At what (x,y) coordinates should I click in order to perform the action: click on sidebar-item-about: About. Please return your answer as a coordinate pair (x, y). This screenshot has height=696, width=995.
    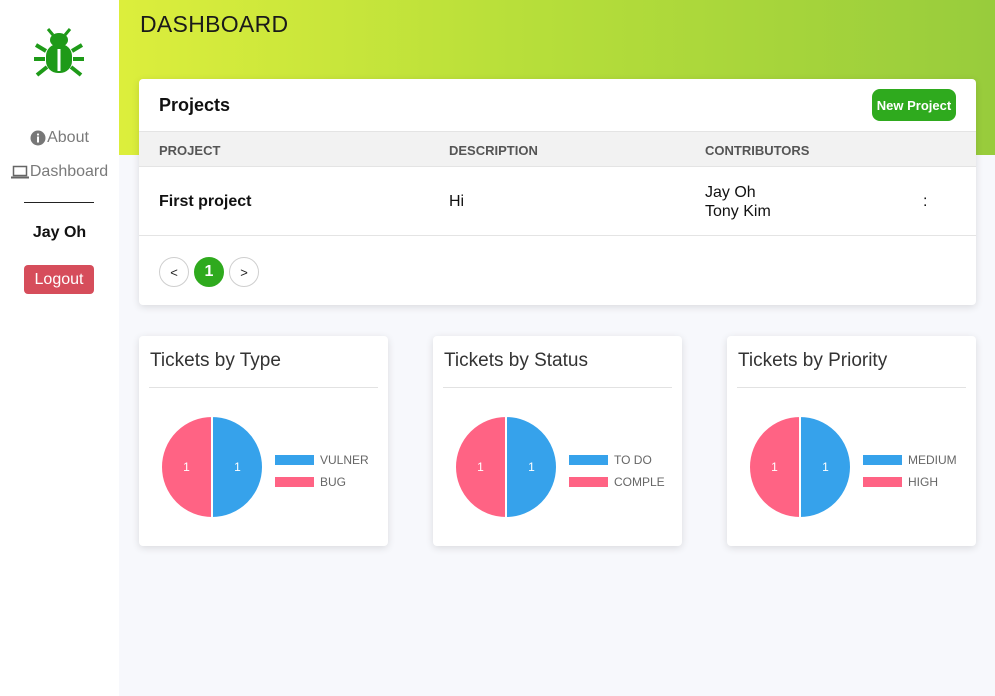
    Looking at the image, I should click on (59, 138).